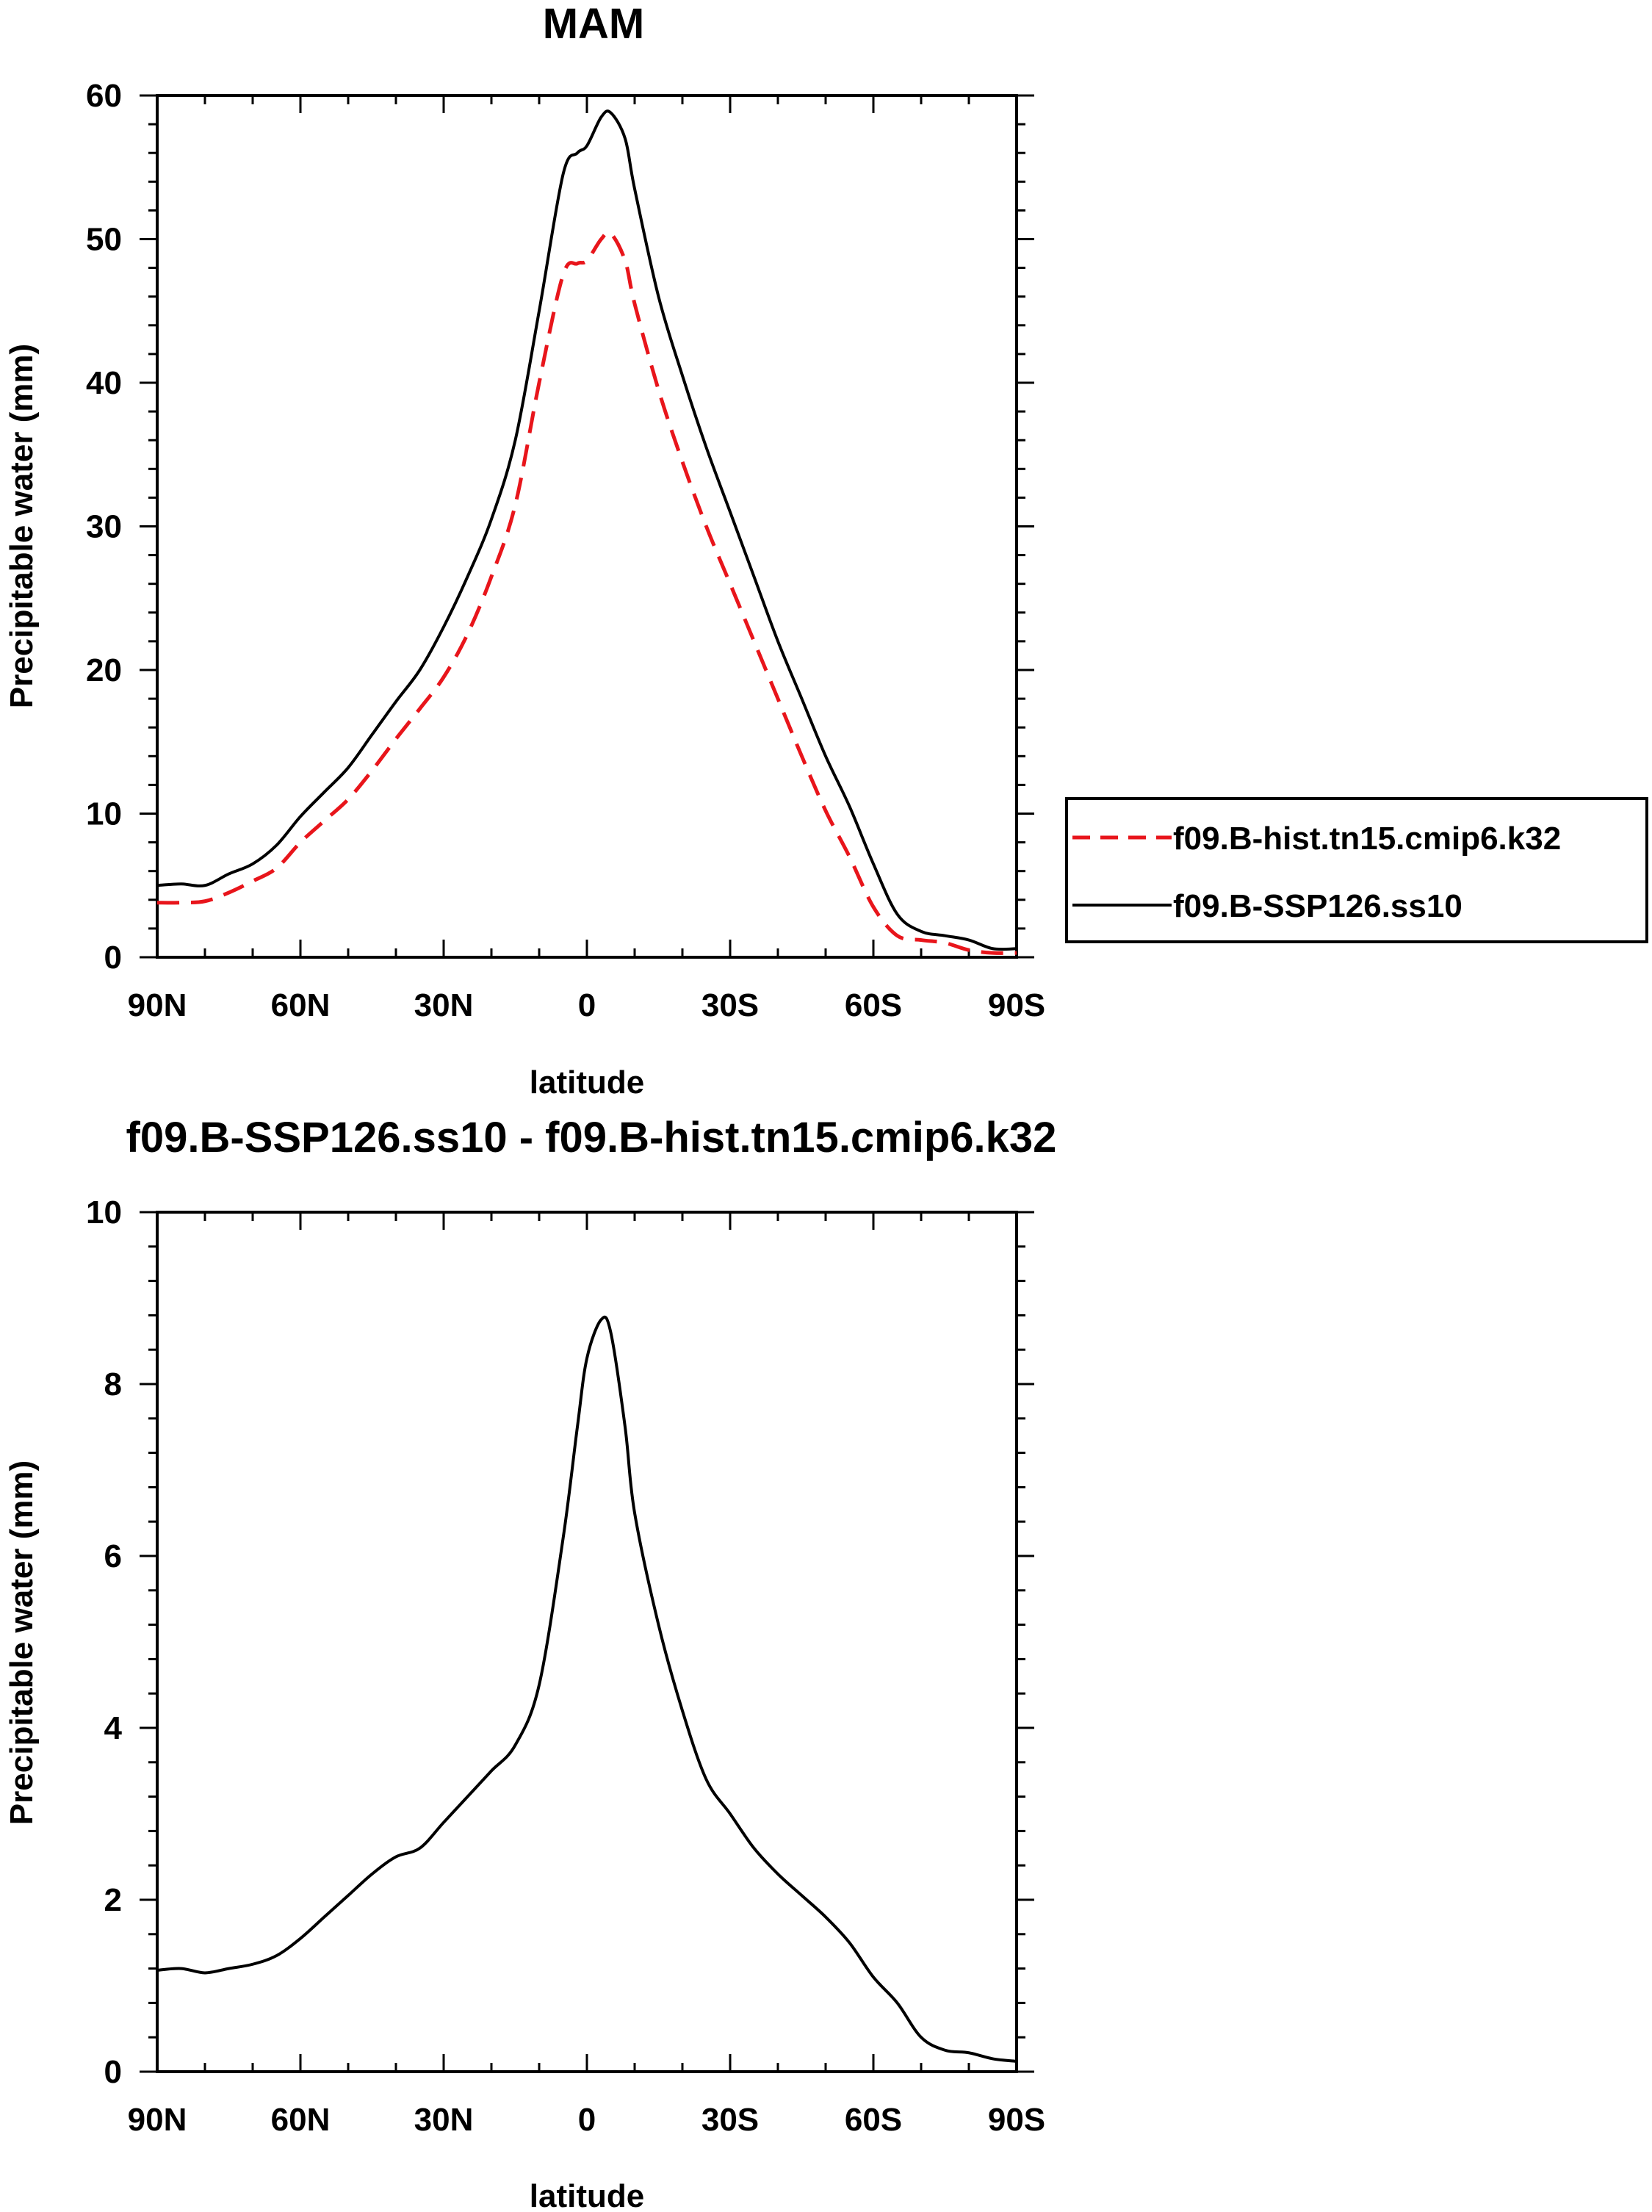 The image size is (1652, 2212). Describe the element at coordinates (594, 24) in the screenshot. I see `top-chart-title: MAM` at that location.